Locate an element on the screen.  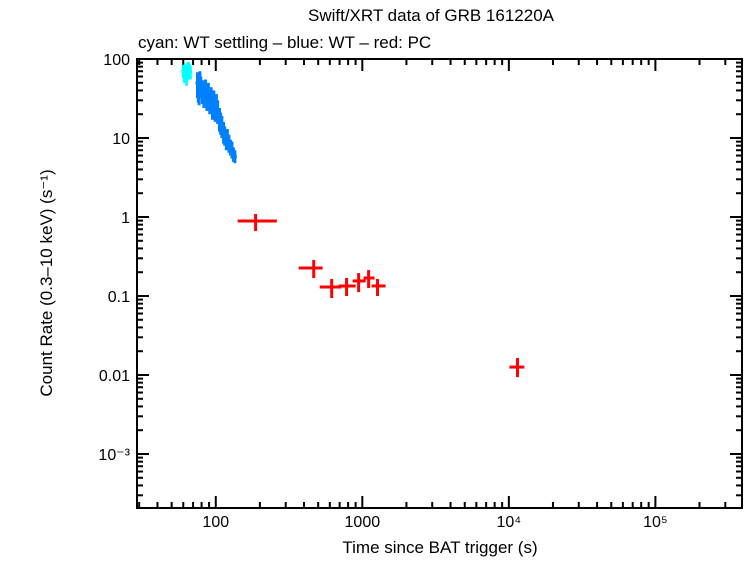
x-tick-label: 10⁵ is located at coordinates (655, 522).